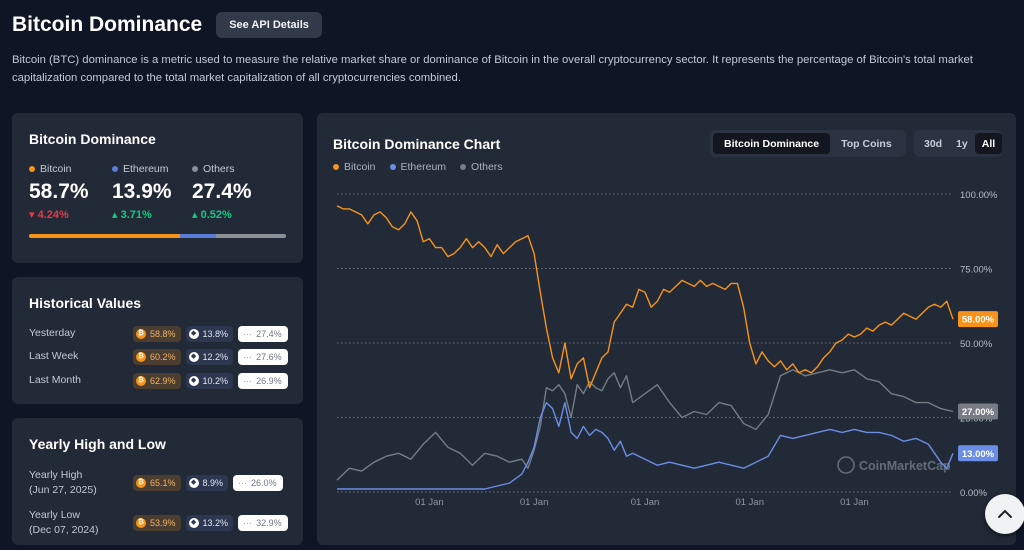  What do you see at coordinates (866, 143) in the screenshot?
I see `tab-top-coins: Top Coins` at bounding box center [866, 143].